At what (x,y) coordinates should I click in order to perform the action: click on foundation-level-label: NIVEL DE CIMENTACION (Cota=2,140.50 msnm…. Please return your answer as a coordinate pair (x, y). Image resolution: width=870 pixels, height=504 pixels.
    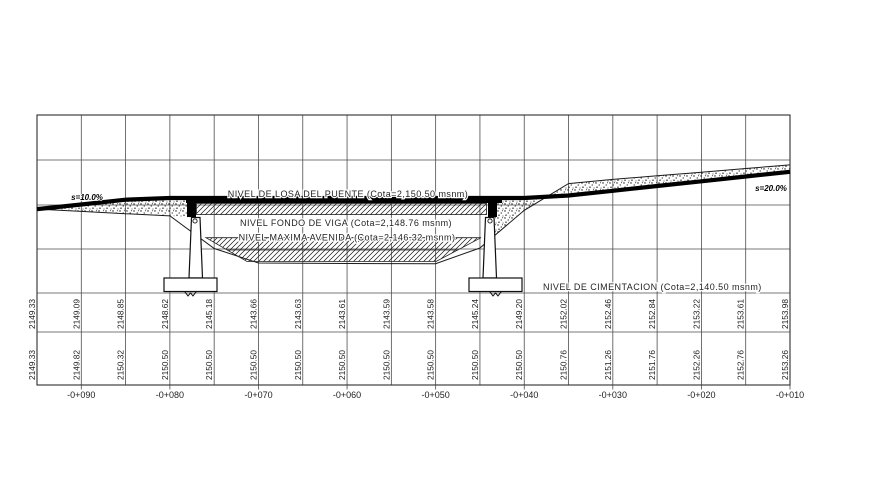
    Looking at the image, I should click on (652, 287).